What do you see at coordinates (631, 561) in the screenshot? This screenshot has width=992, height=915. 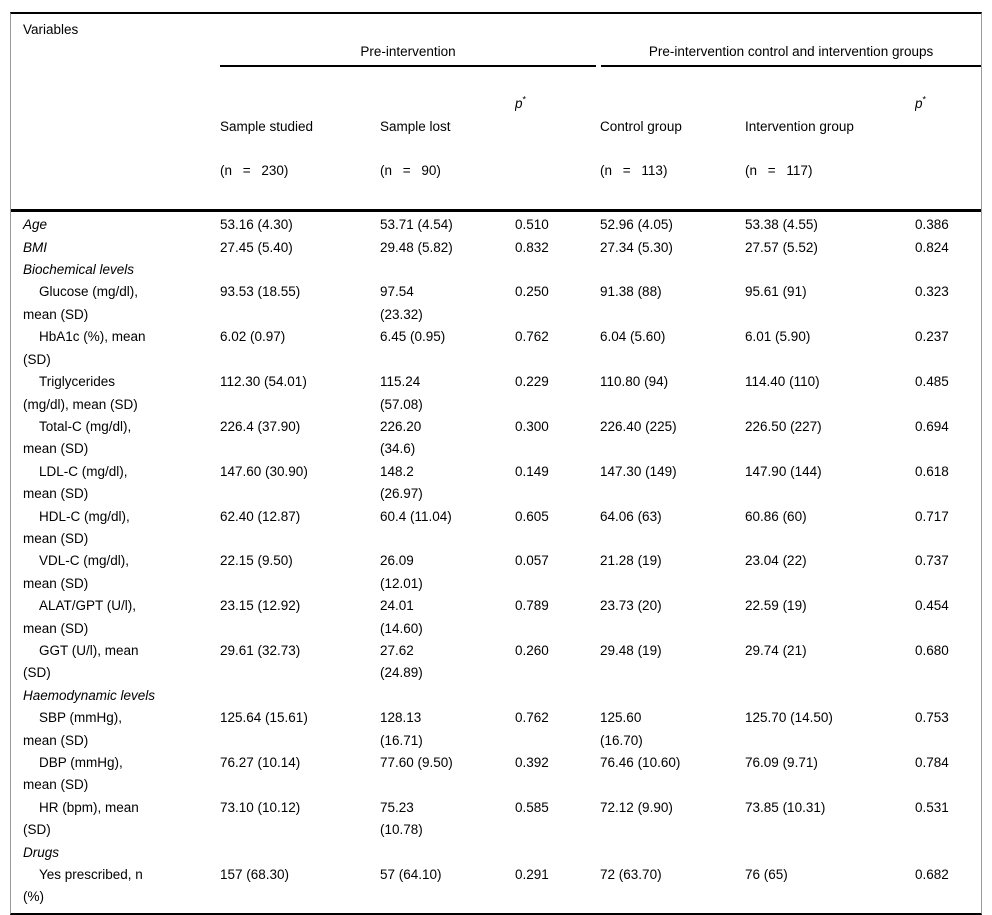 I see `cell-value: 21.28 (19)` at bounding box center [631, 561].